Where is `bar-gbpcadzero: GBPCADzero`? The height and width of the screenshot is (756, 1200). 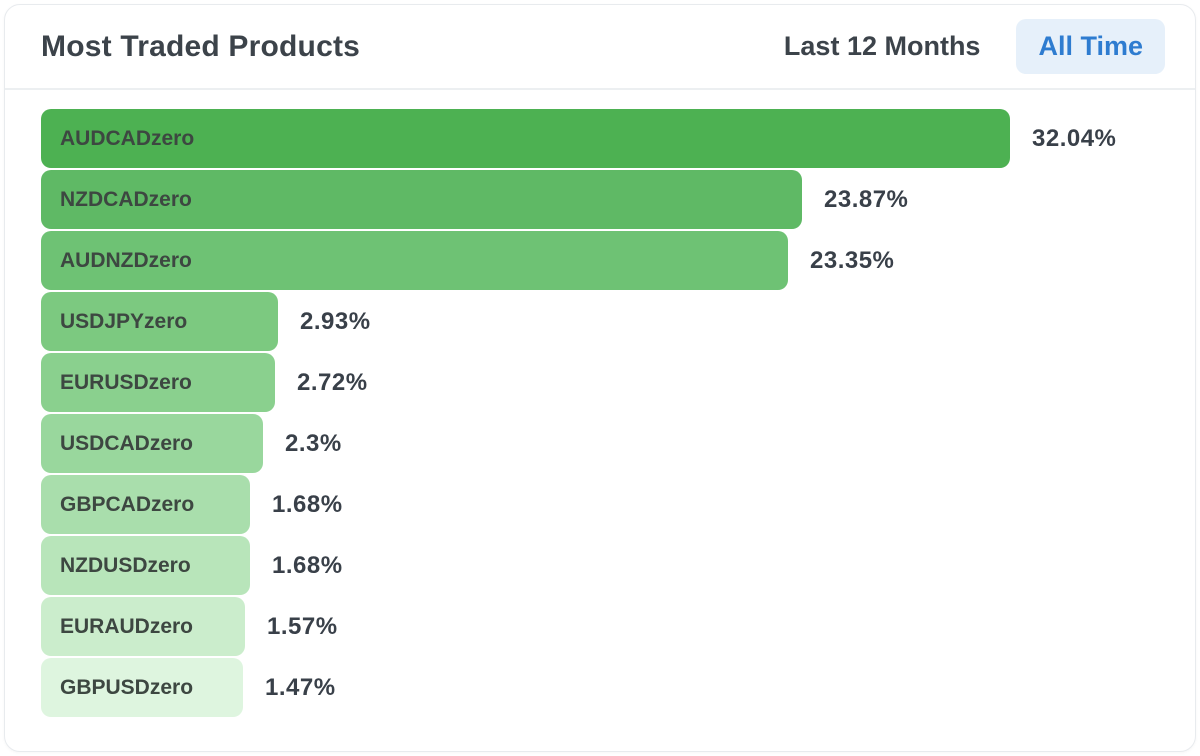 bar-gbpcadzero: GBPCADzero is located at coordinates (145, 504).